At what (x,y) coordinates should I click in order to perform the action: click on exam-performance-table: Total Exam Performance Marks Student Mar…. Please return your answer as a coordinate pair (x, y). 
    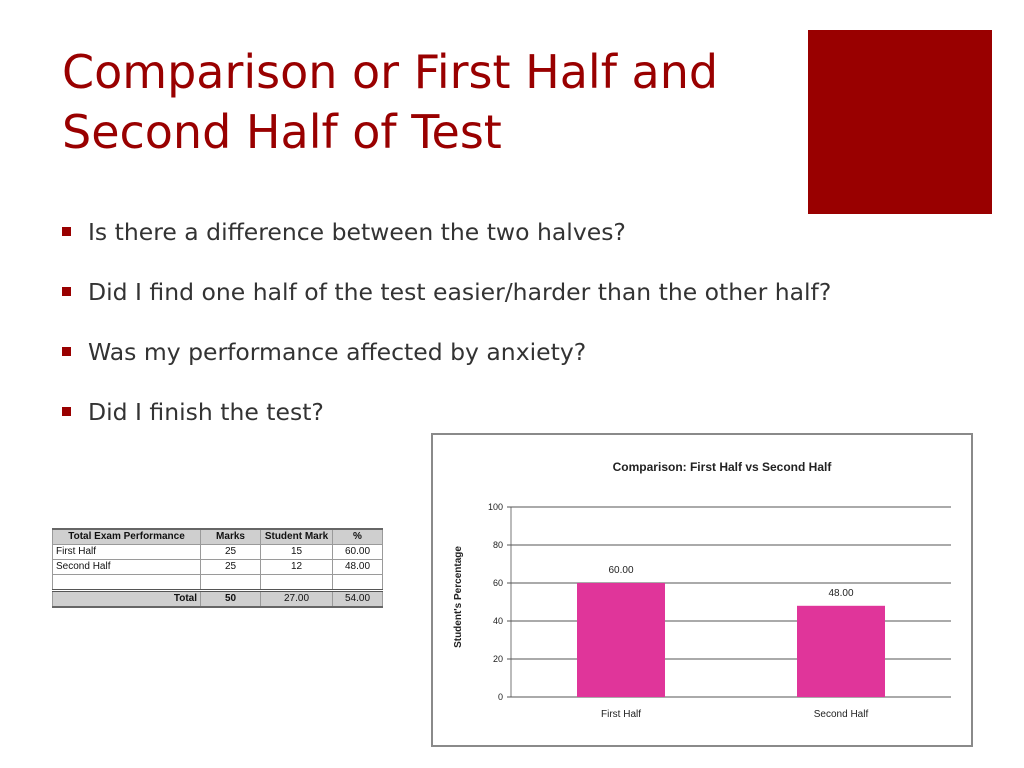
    Looking at the image, I should click on (217, 568).